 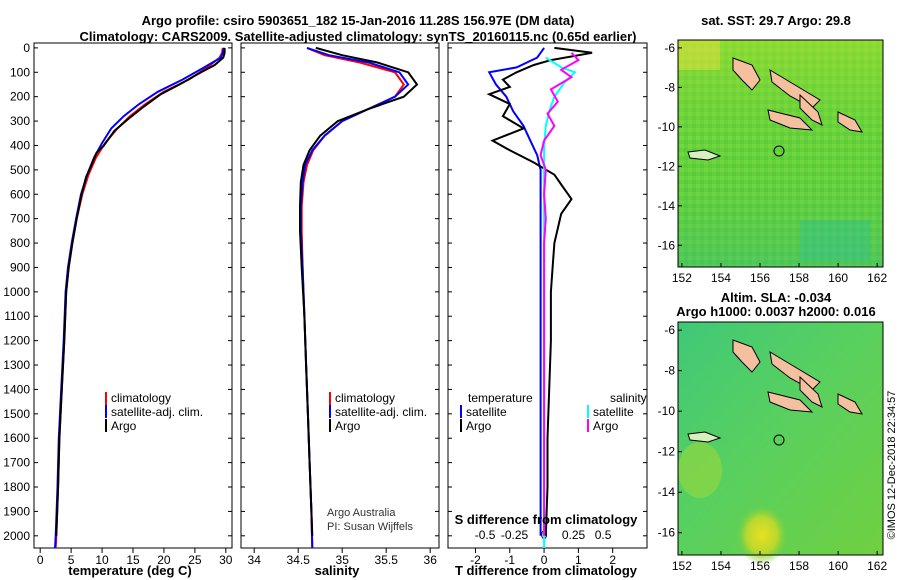 I want to click on salinity-legend: climatology satellite-adj. clim. Argo, so click(x=378, y=412).